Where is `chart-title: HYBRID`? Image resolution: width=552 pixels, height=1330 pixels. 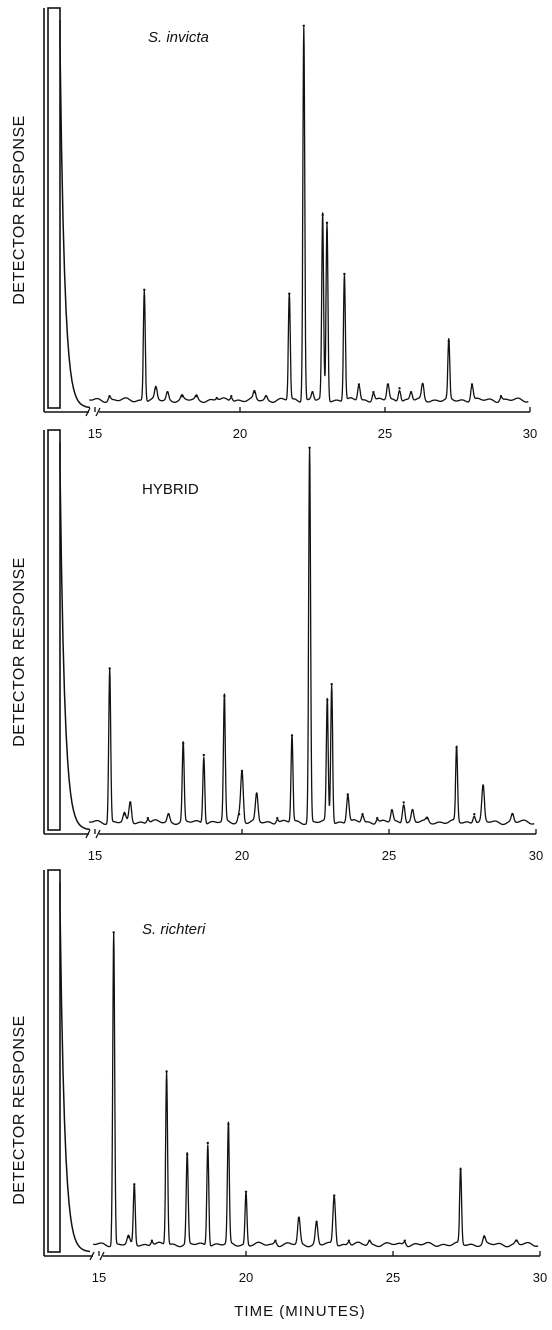 chart-title: HYBRID is located at coordinates (170, 489).